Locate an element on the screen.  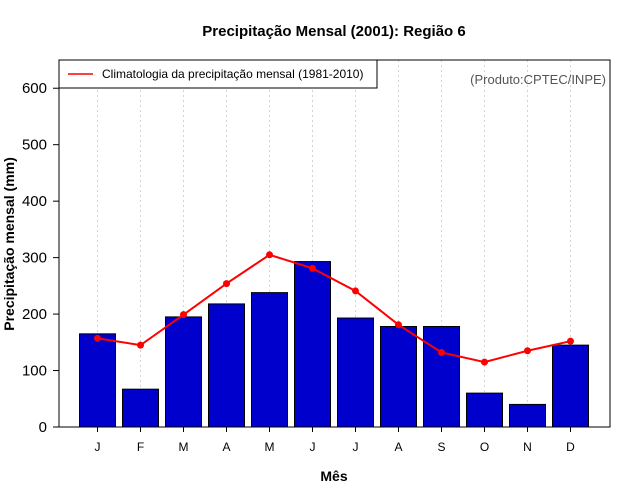
x-tick-label: O is located at coordinates (484, 447).